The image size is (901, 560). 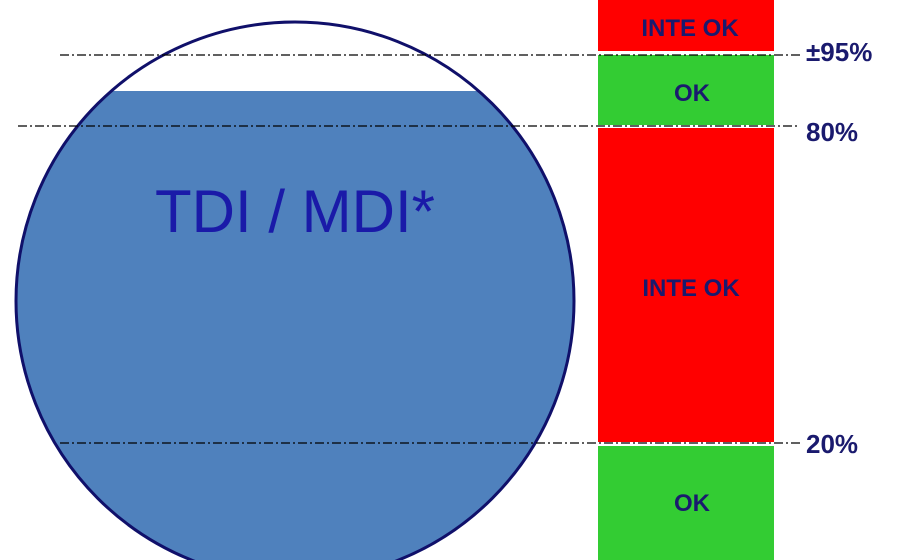 What do you see at coordinates (692, 93) in the screenshot?
I see `segment-ok-upper-label: OK` at bounding box center [692, 93].